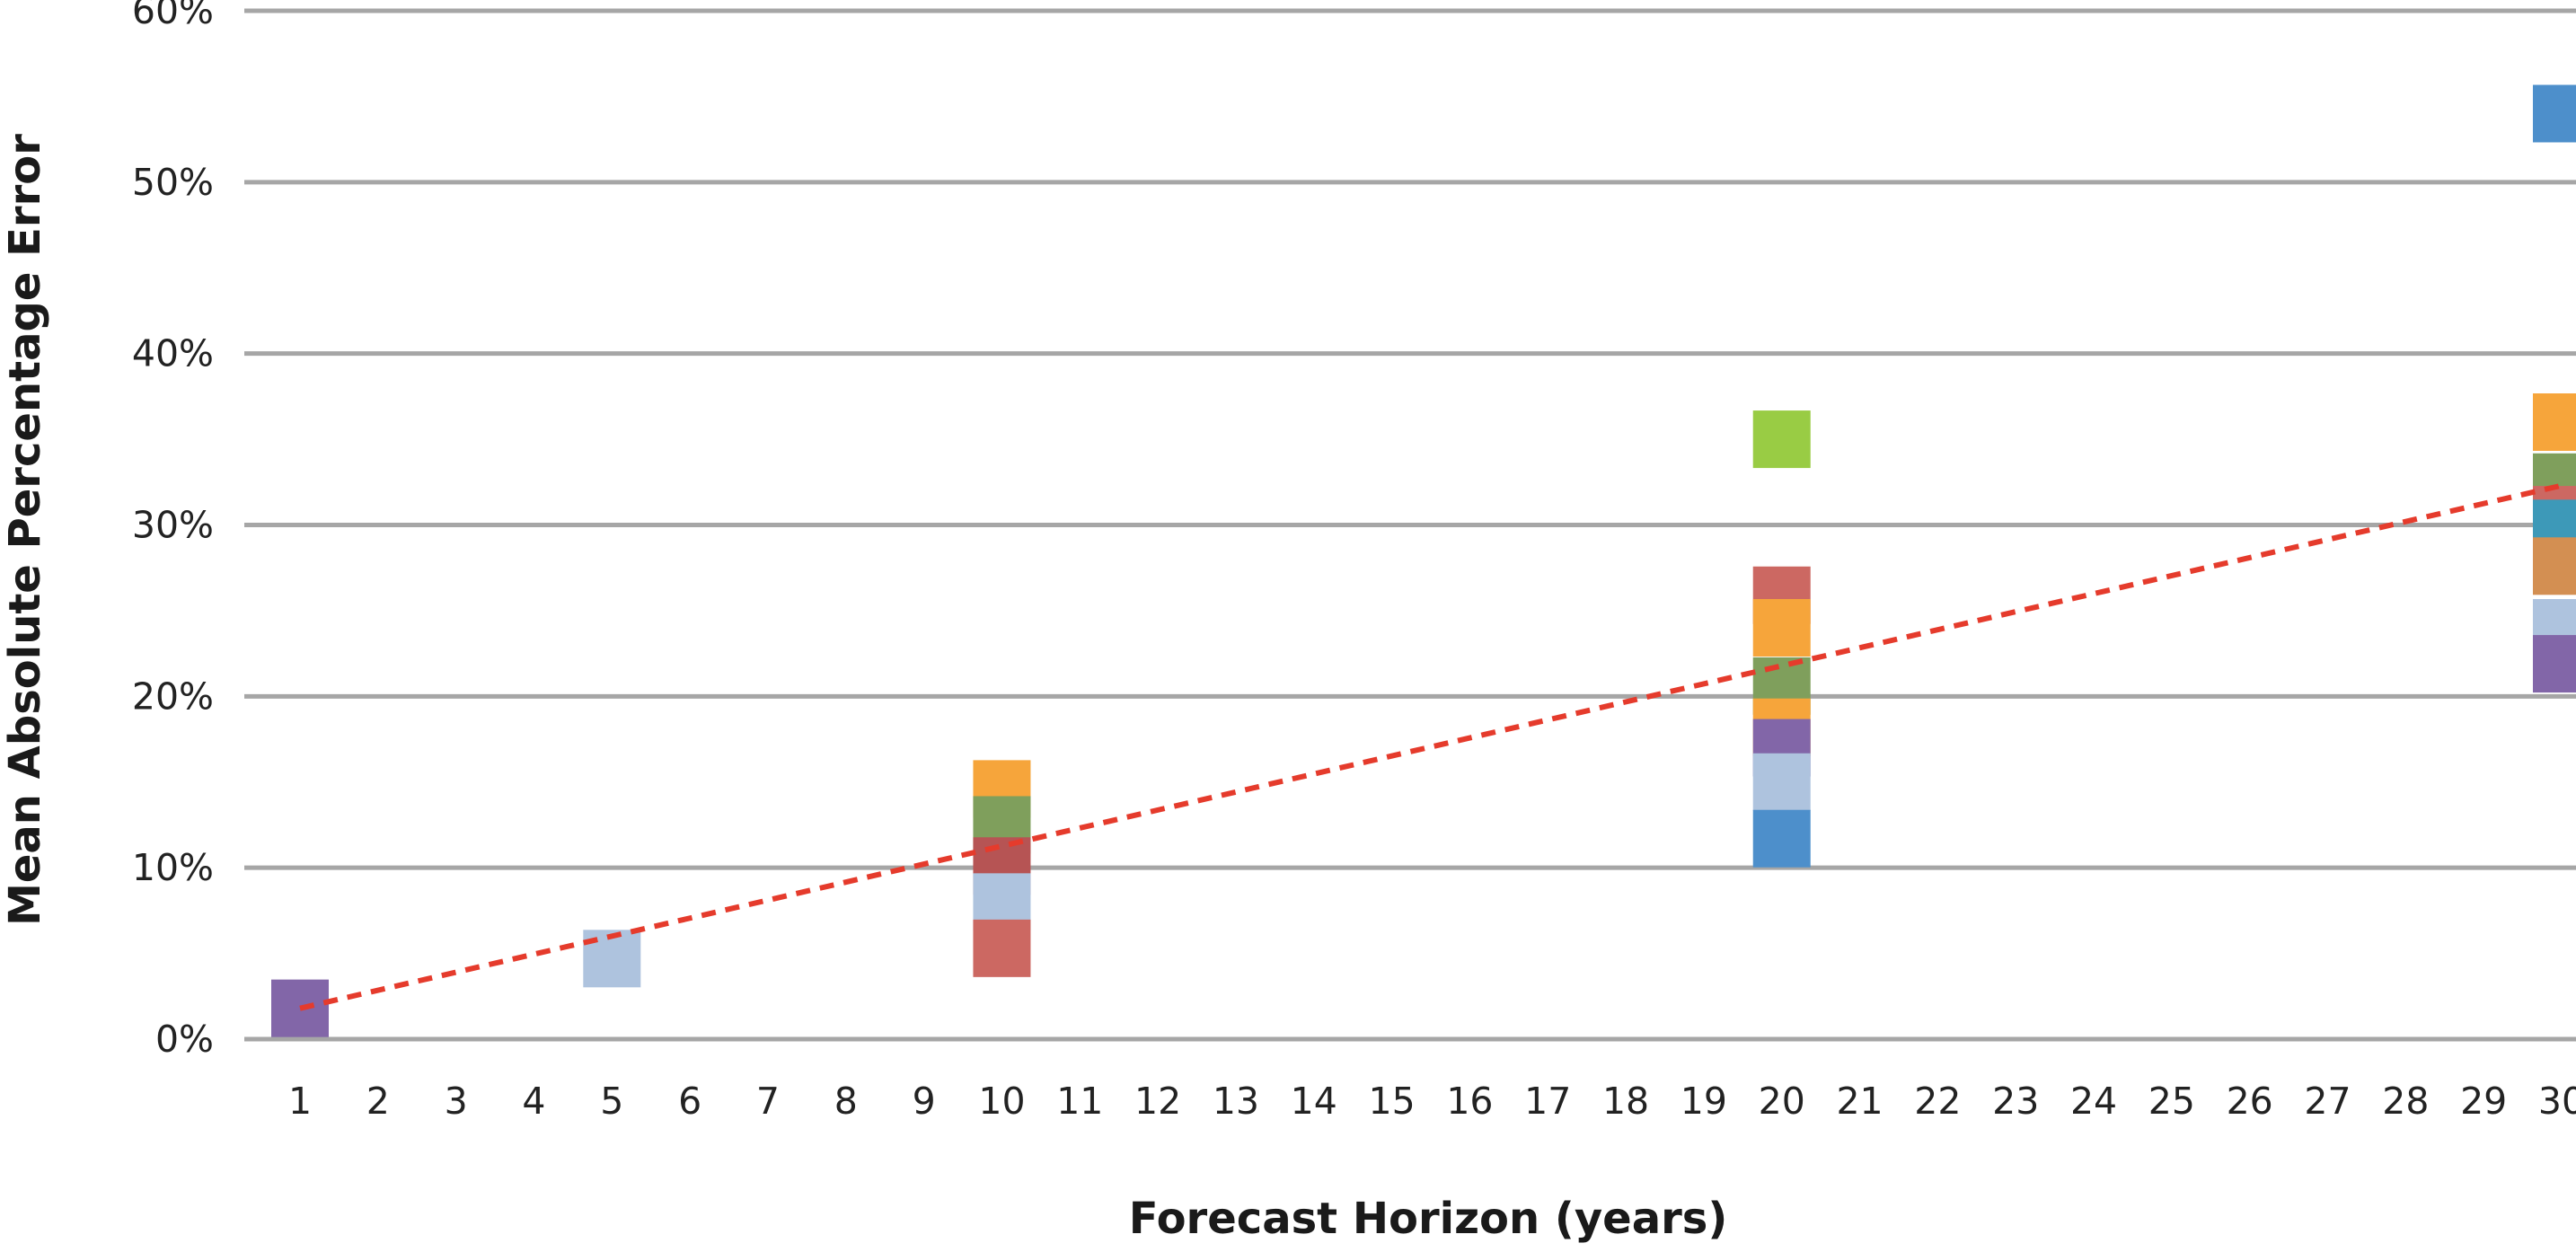 The width and height of the screenshot is (2576, 1252). Describe the element at coordinates (611, 1101) in the screenshot. I see `x-tick-label: 5` at that location.